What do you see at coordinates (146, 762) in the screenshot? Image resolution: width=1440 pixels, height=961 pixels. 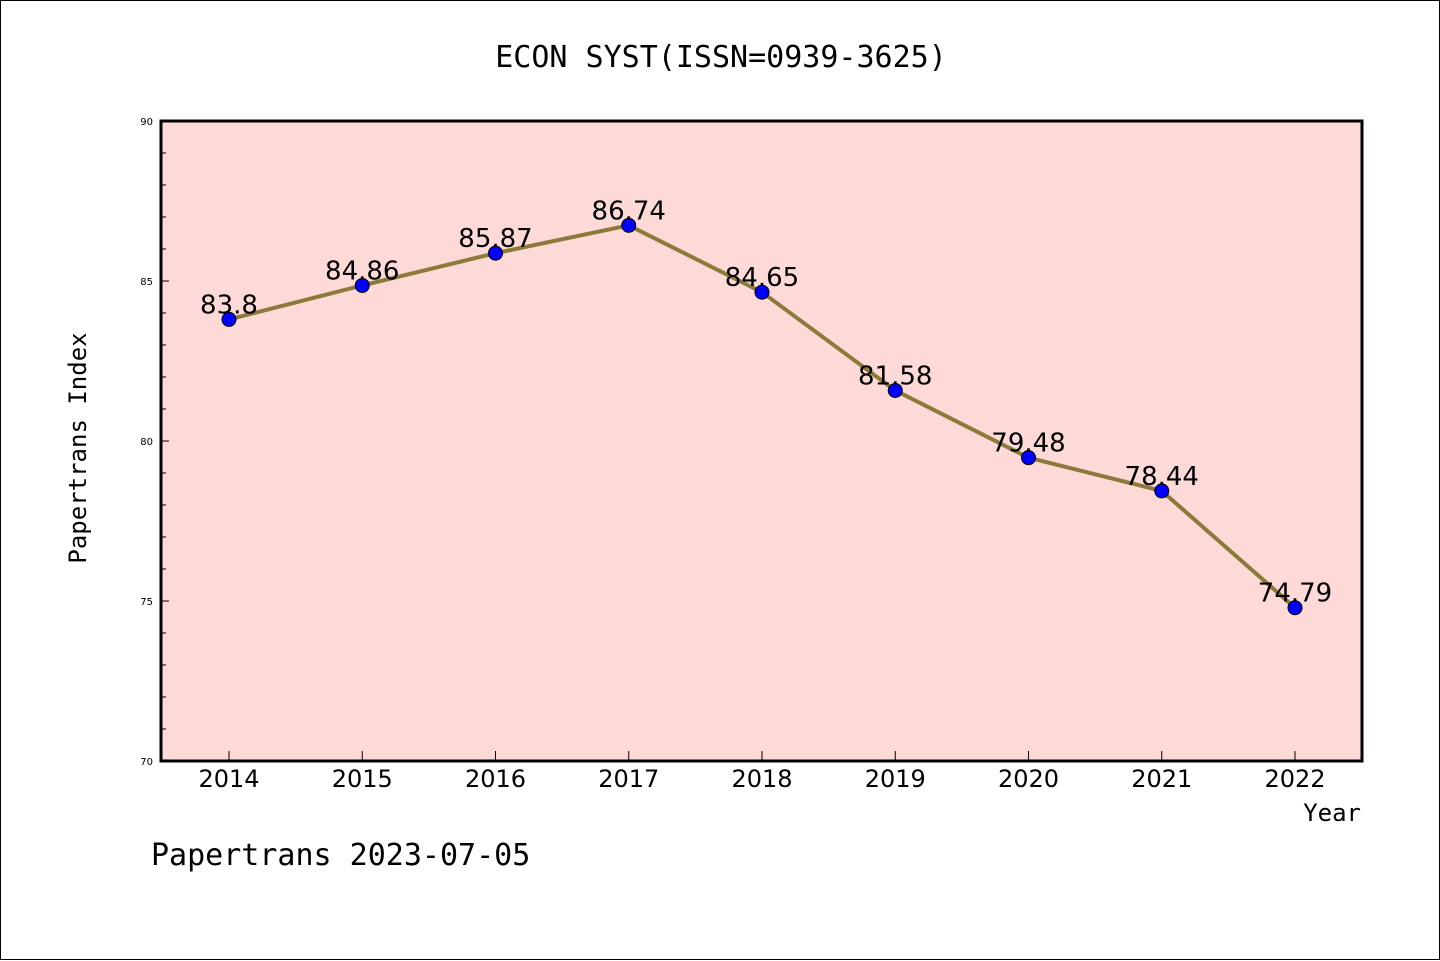 I see `y-tick-label: 70` at bounding box center [146, 762].